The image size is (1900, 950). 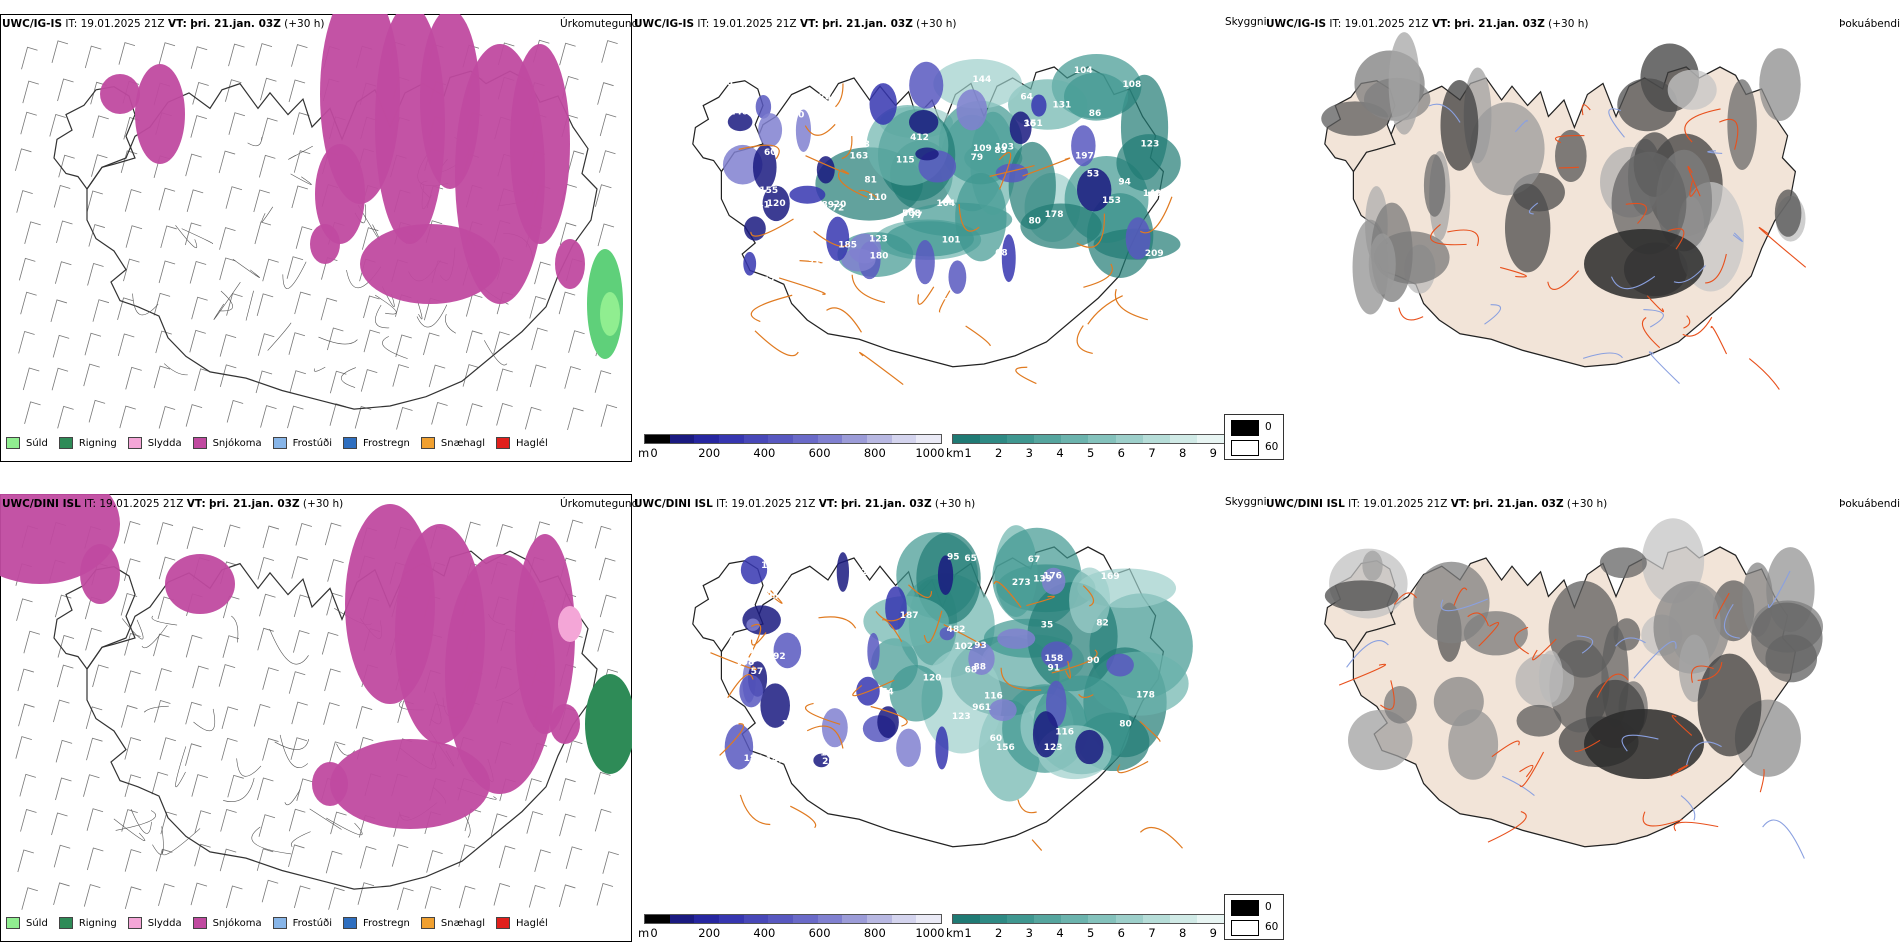 I want to click on colorbar-tick: 200, so click(x=709, y=933).